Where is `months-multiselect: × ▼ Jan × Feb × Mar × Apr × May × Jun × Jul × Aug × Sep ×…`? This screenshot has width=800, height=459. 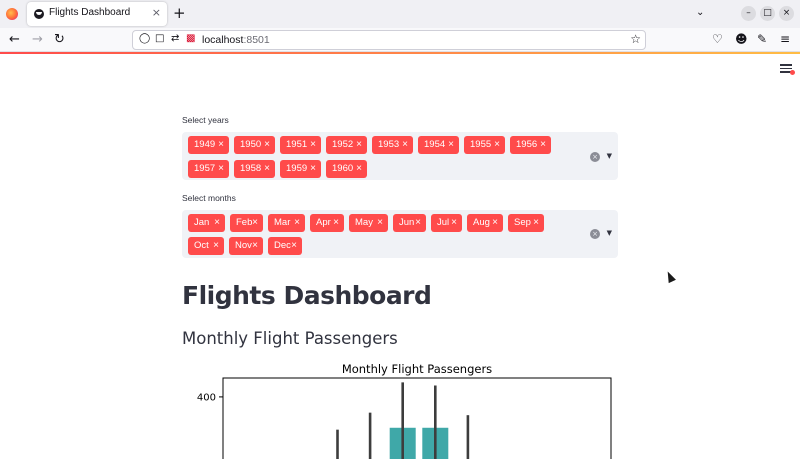 months-multiselect: × ▼ Jan × Feb × Mar × Apr × May × Jun × Jul × Aug × Sep ×… is located at coordinates (400, 234).